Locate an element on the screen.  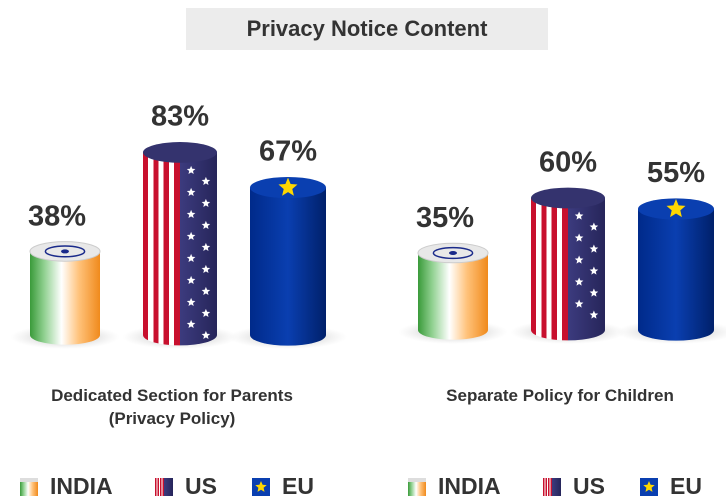
value-label: 83% is located at coordinates (180, 117).